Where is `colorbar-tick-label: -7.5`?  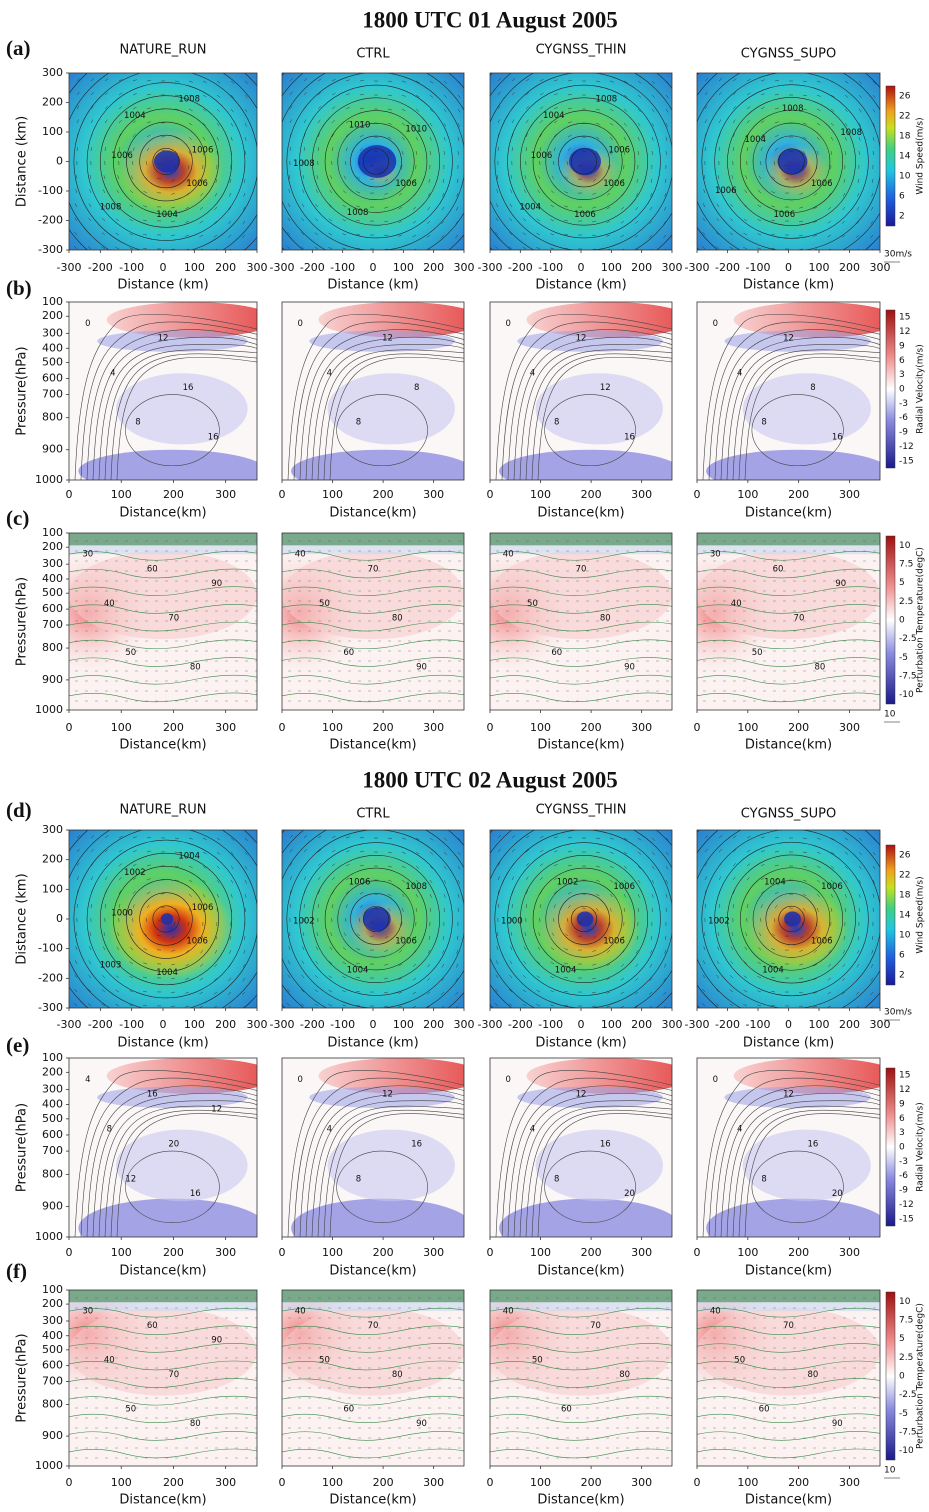
colorbar-tick-label: -7.5 is located at coordinates (908, 1433).